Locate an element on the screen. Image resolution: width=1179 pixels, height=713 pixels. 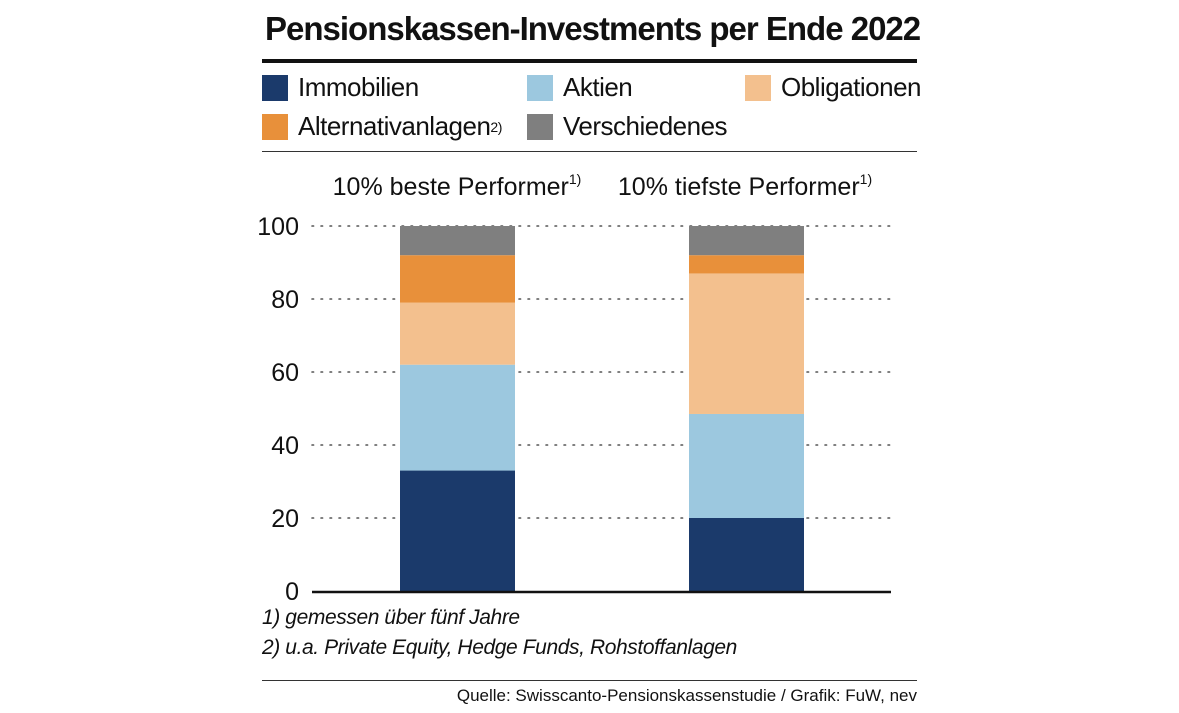
legend-item-obligationen: Obligationen is located at coordinates (833, 87).